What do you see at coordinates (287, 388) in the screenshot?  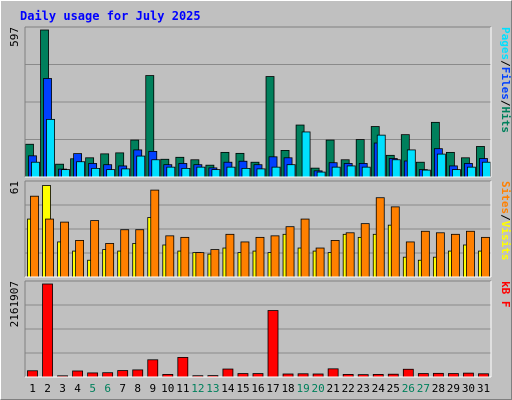 I see `x-tick-label: 18` at bounding box center [287, 388].